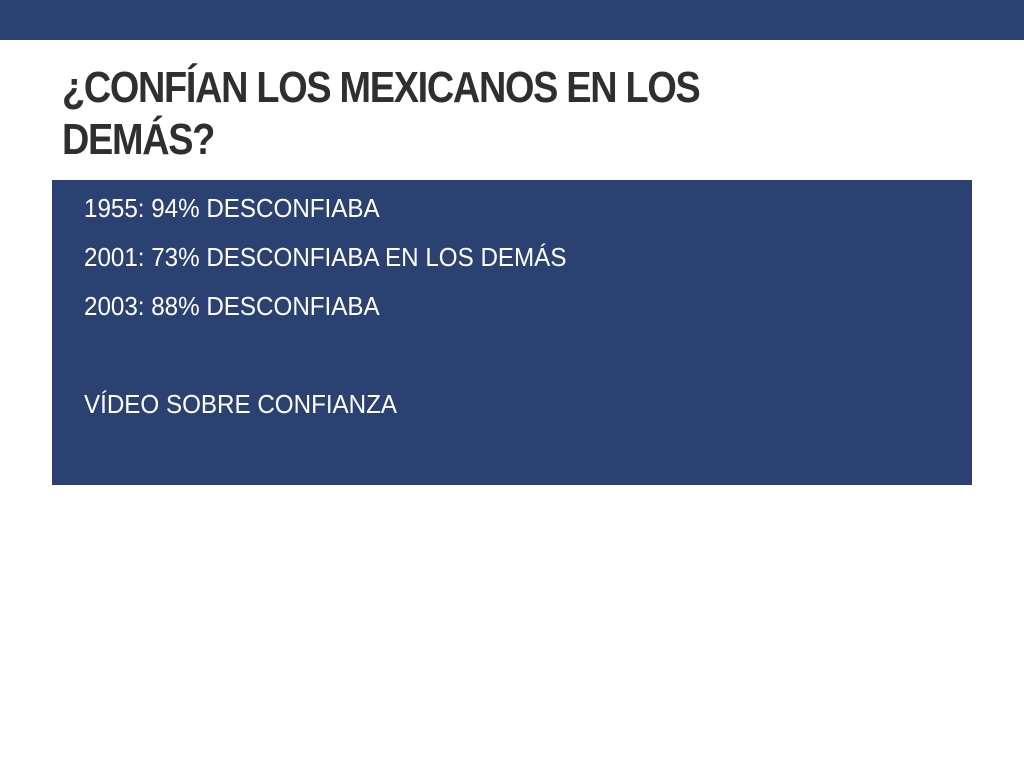 The height and width of the screenshot is (768, 1024). I want to click on slide-title: ¿CONFÍAN LOS MEXICANOS EN LOS DEMÁS?, so click(449, 114).